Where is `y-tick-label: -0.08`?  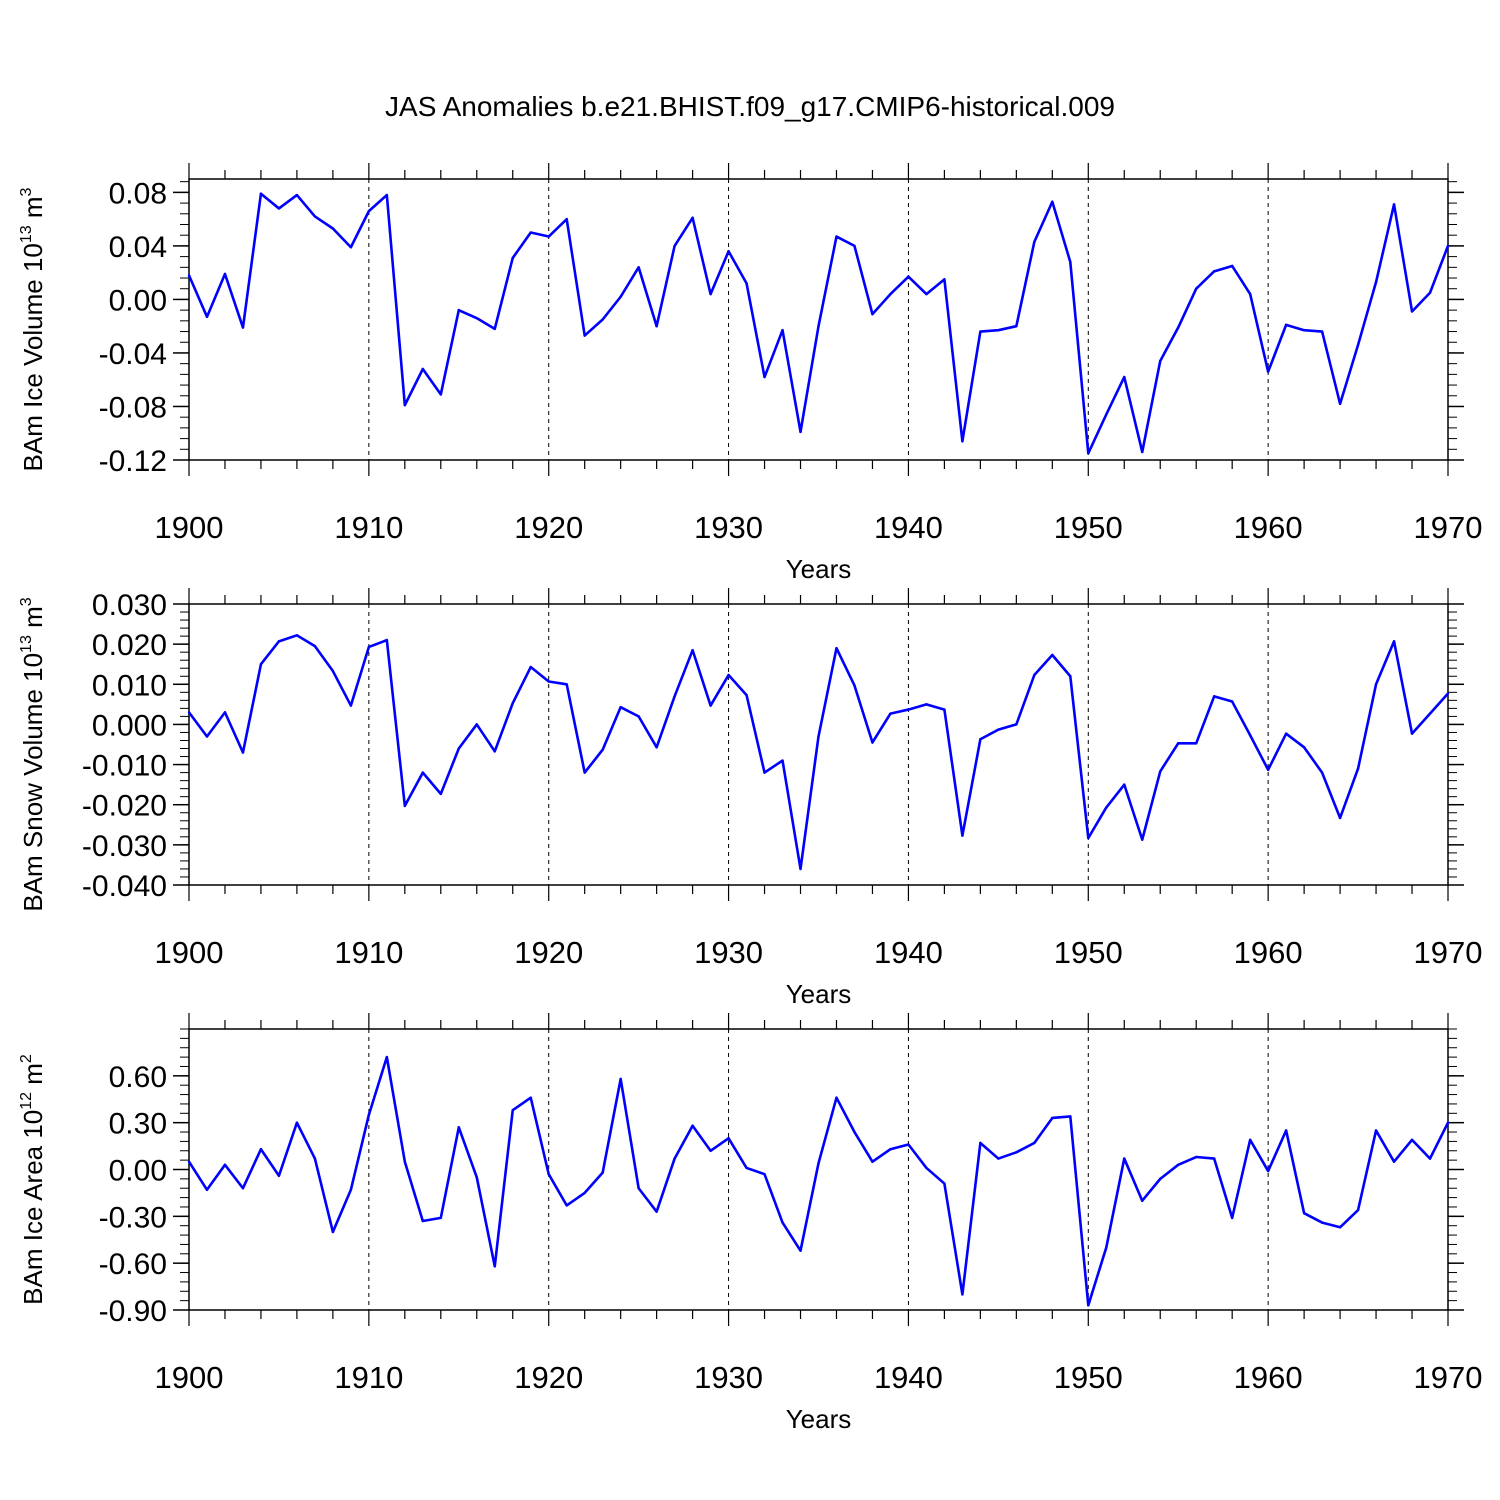 y-tick-label: -0.08 is located at coordinates (133, 407).